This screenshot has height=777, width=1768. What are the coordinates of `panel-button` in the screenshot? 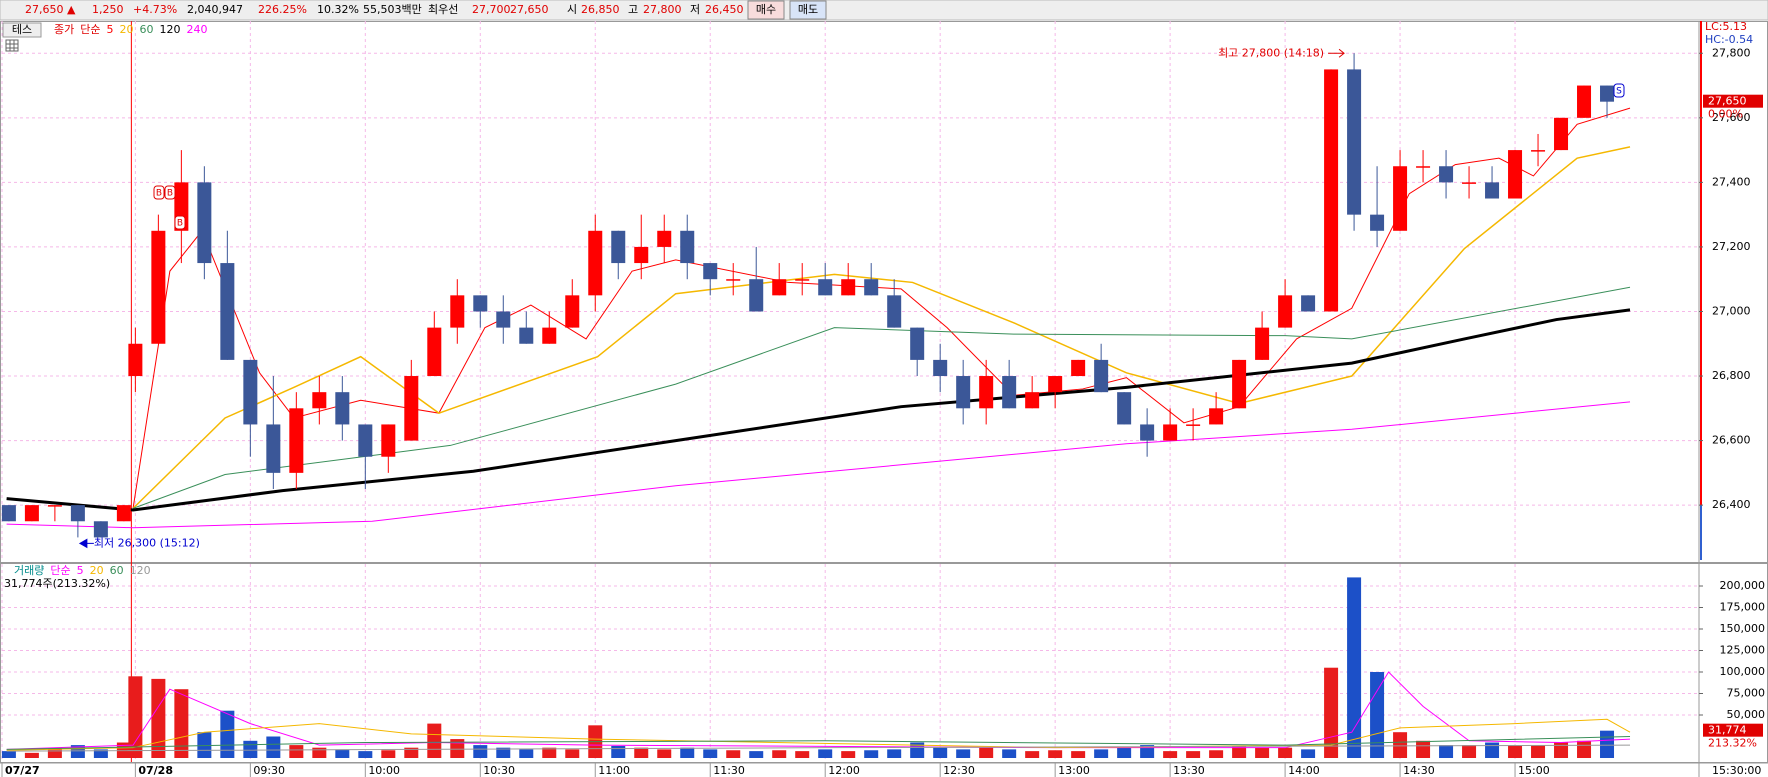 It's located at (22, 30).